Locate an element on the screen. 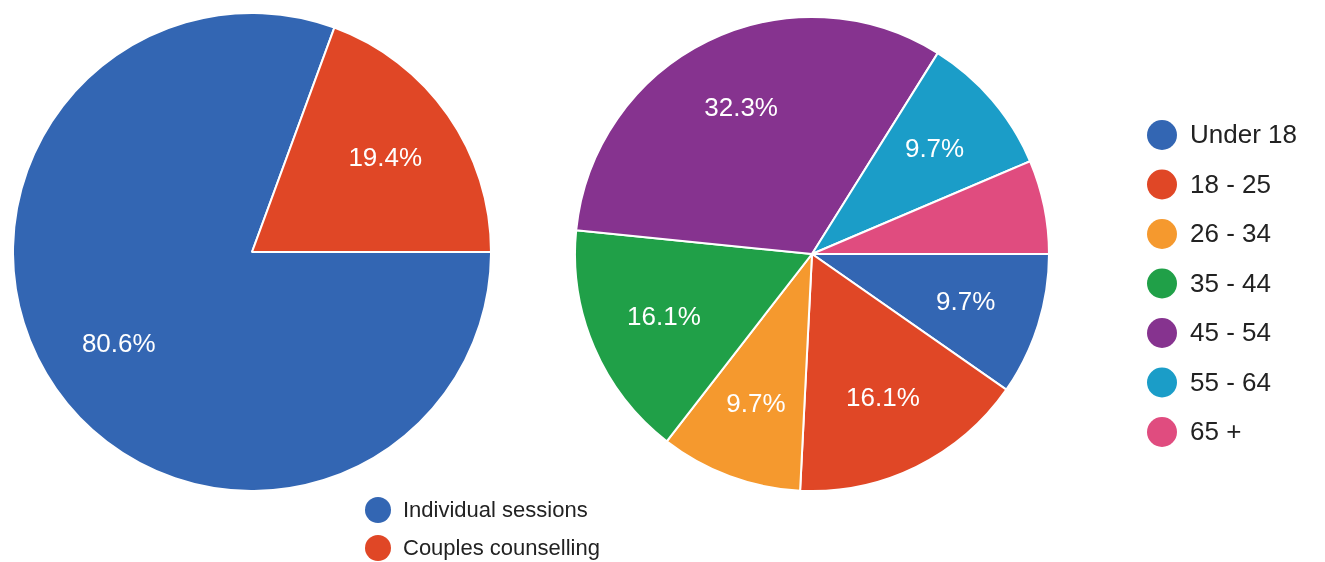  legend-label: 55 - 64 is located at coordinates (1230, 381).